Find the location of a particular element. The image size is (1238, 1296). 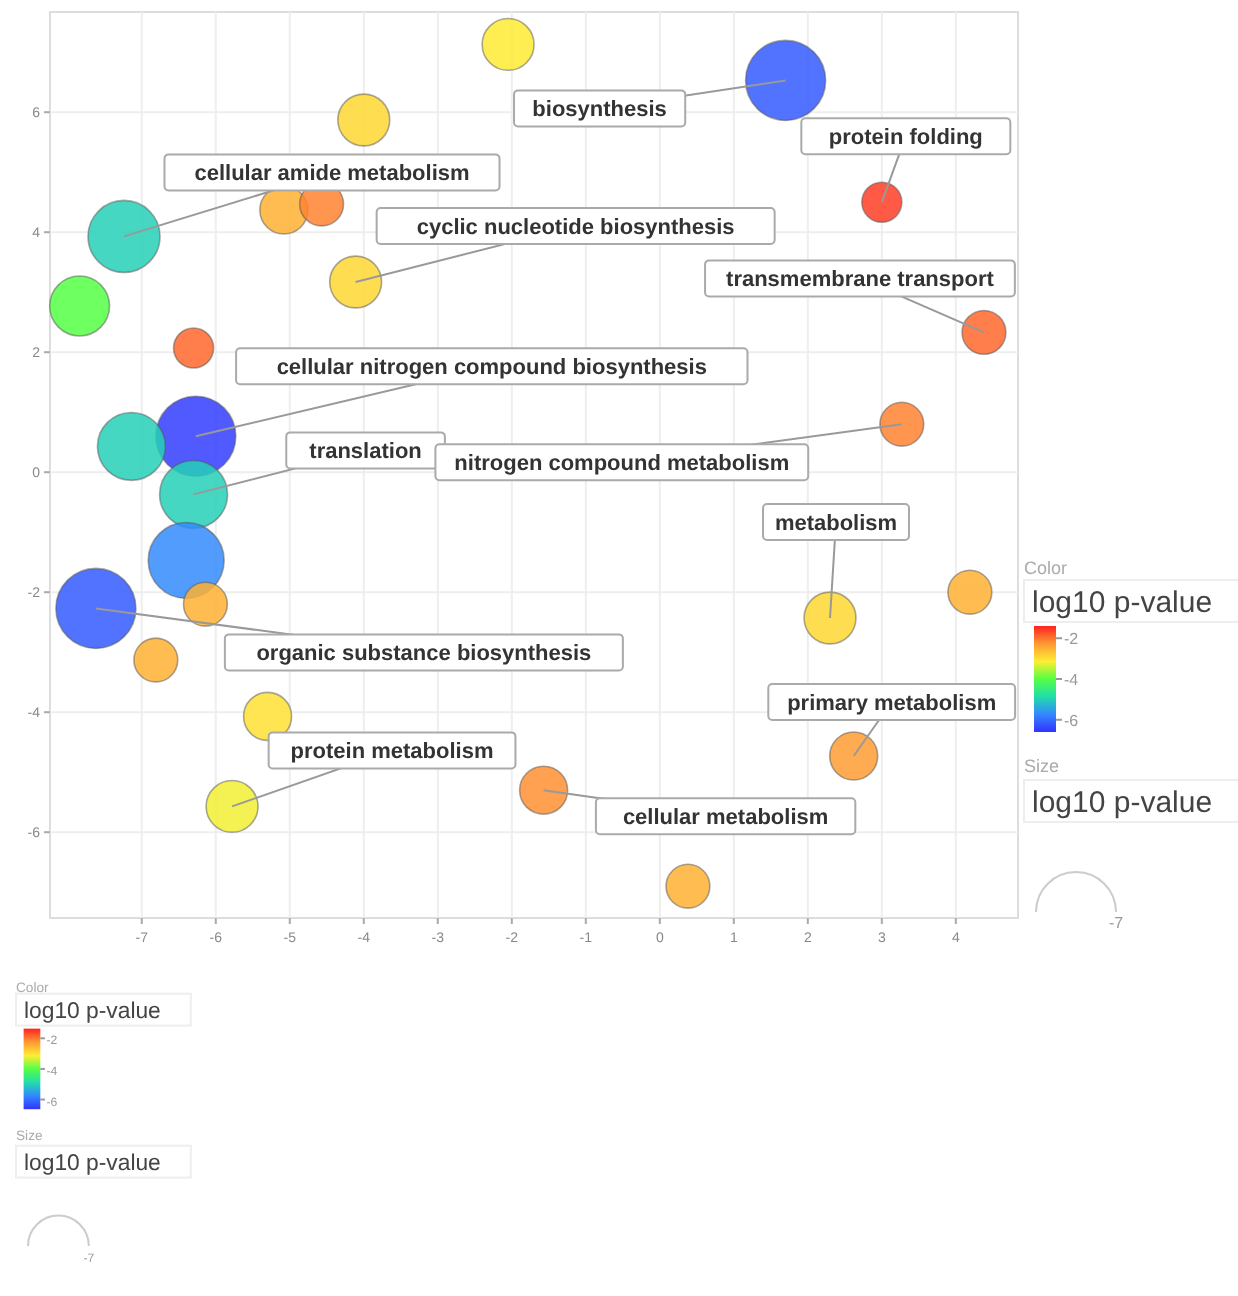

annotation: organic substance biosynthesis is located at coordinates (424, 654).